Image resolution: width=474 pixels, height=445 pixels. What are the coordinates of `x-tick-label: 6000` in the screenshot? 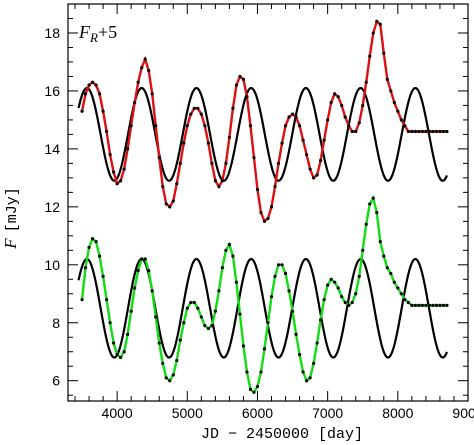 It's located at (257, 413).